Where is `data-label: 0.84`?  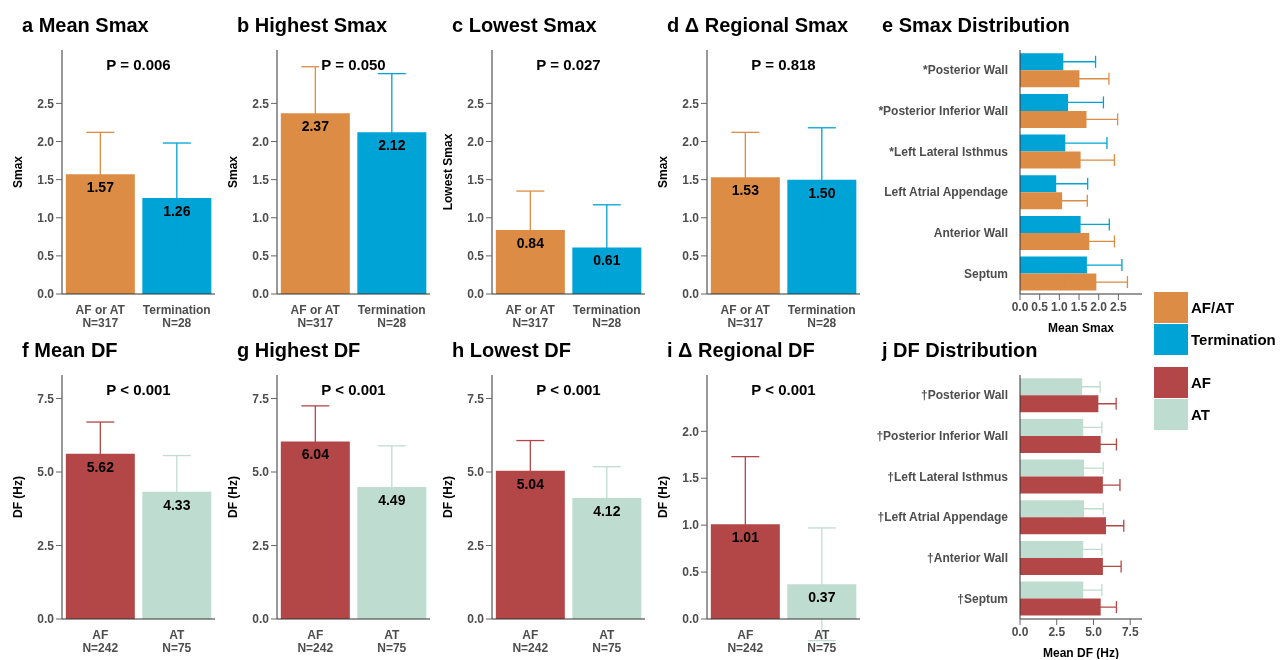 data-label: 0.84 is located at coordinates (530, 242).